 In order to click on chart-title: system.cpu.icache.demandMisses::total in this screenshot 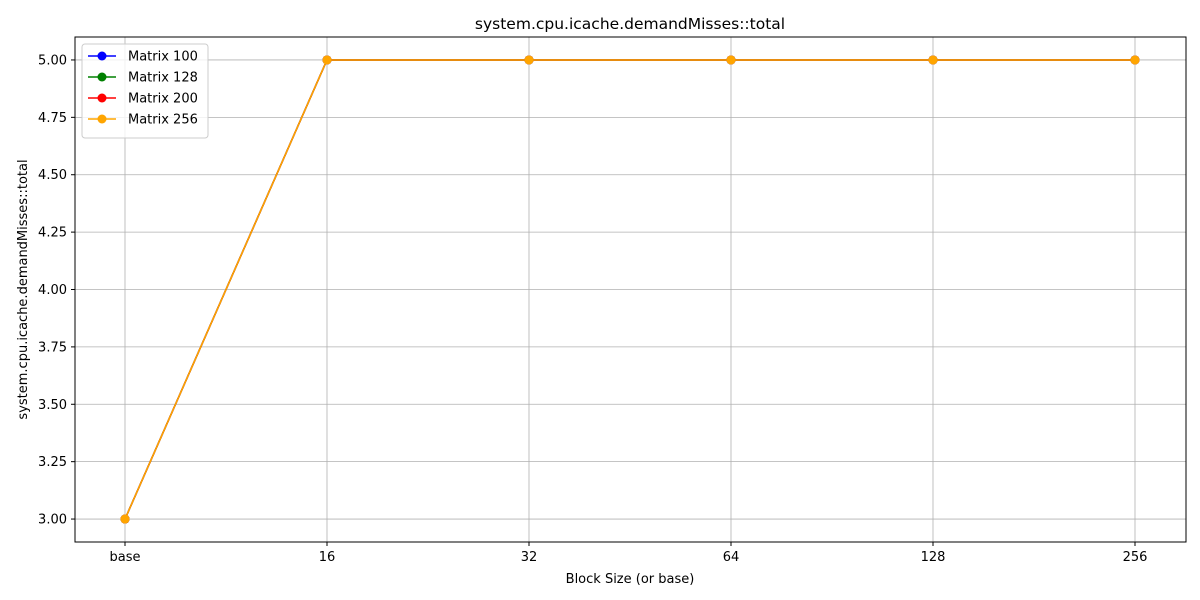, I will do `click(630, 24)`.